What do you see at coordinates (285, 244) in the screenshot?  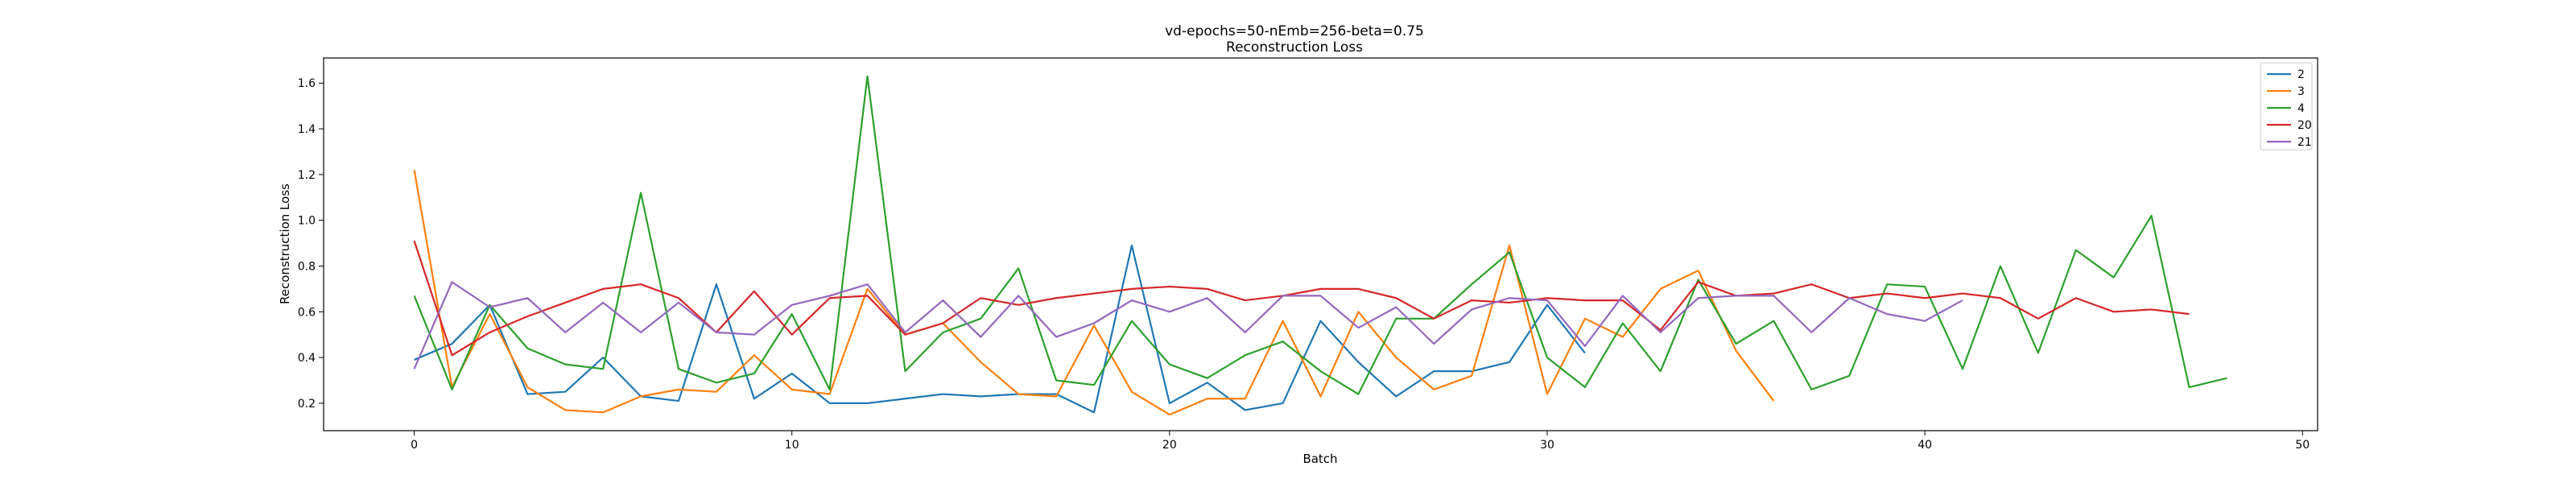 I see `y-axis-label: Reconstruction Loss` at bounding box center [285, 244].